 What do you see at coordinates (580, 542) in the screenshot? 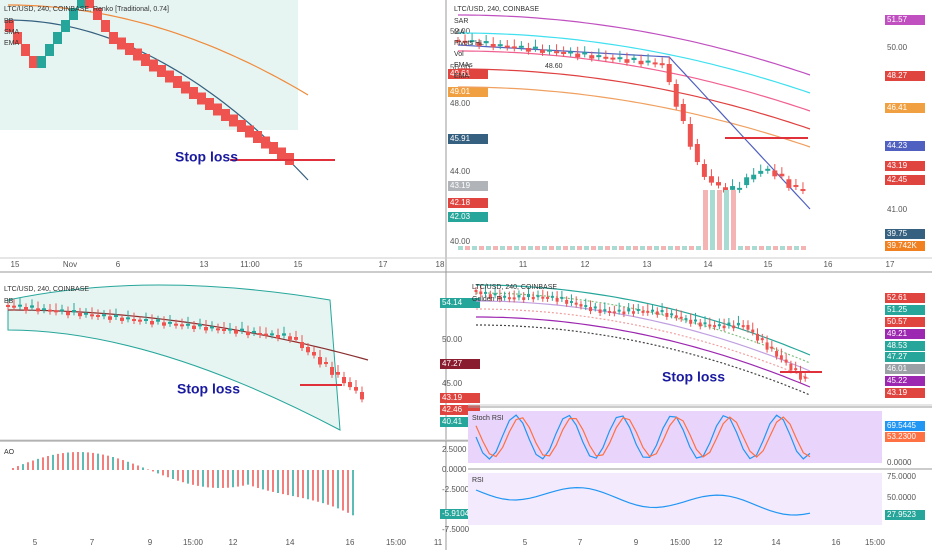
I see `x-axis-label: 7` at bounding box center [580, 542].